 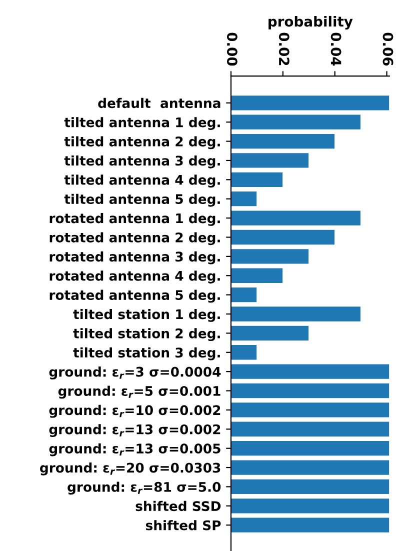 What do you see at coordinates (178, 506) in the screenshot?
I see `y-tick-label: shifted SSD` at bounding box center [178, 506].